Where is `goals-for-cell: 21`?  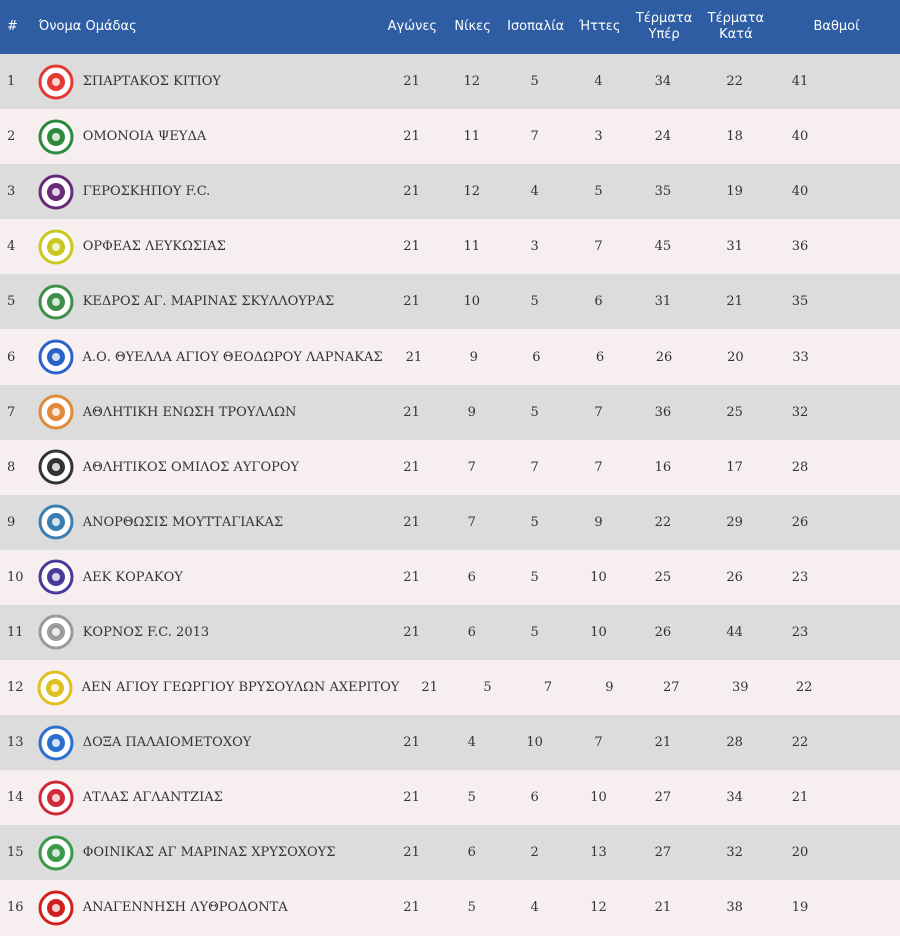
goals-for-cell: 21 is located at coordinates (663, 743).